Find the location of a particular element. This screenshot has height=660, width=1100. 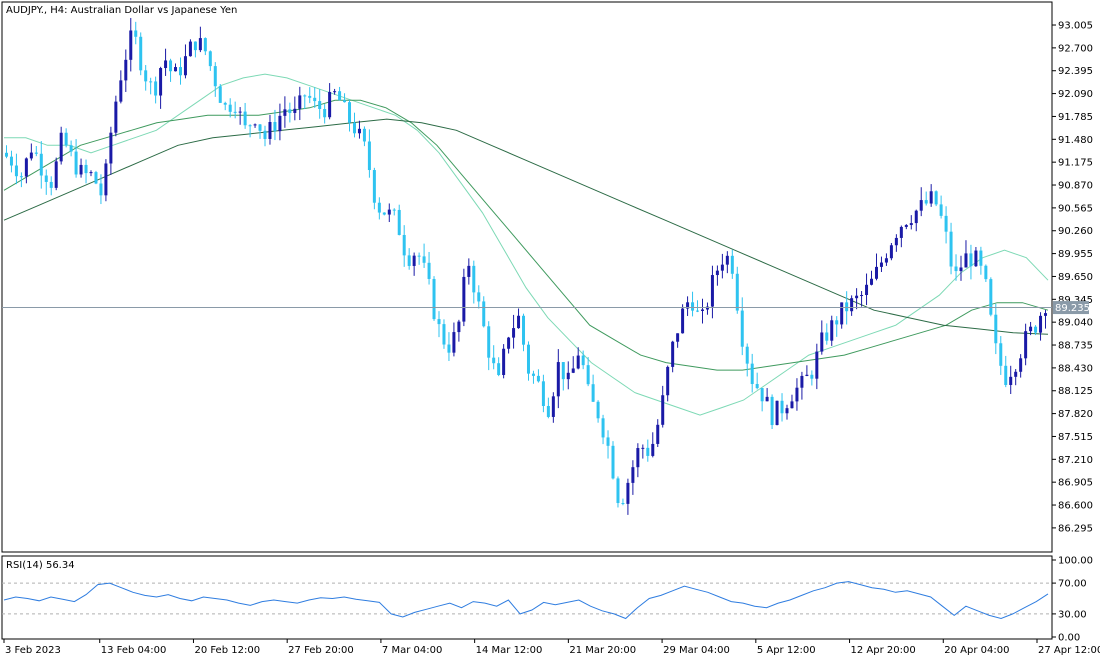

current-price-tag is located at coordinates (1071, 308).